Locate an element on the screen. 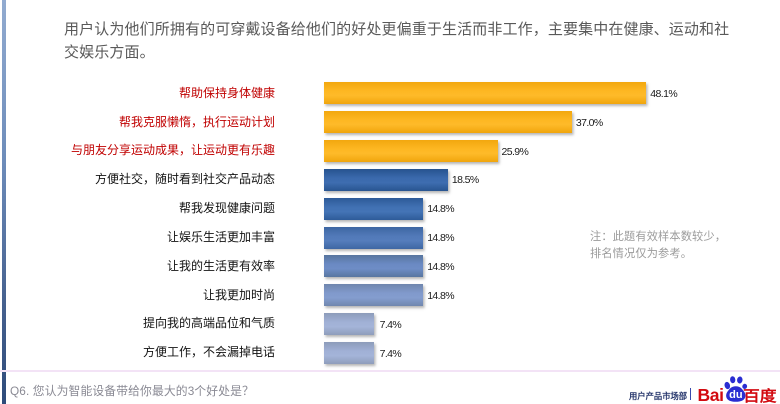  svg-text: du is located at coordinates (735, 395).